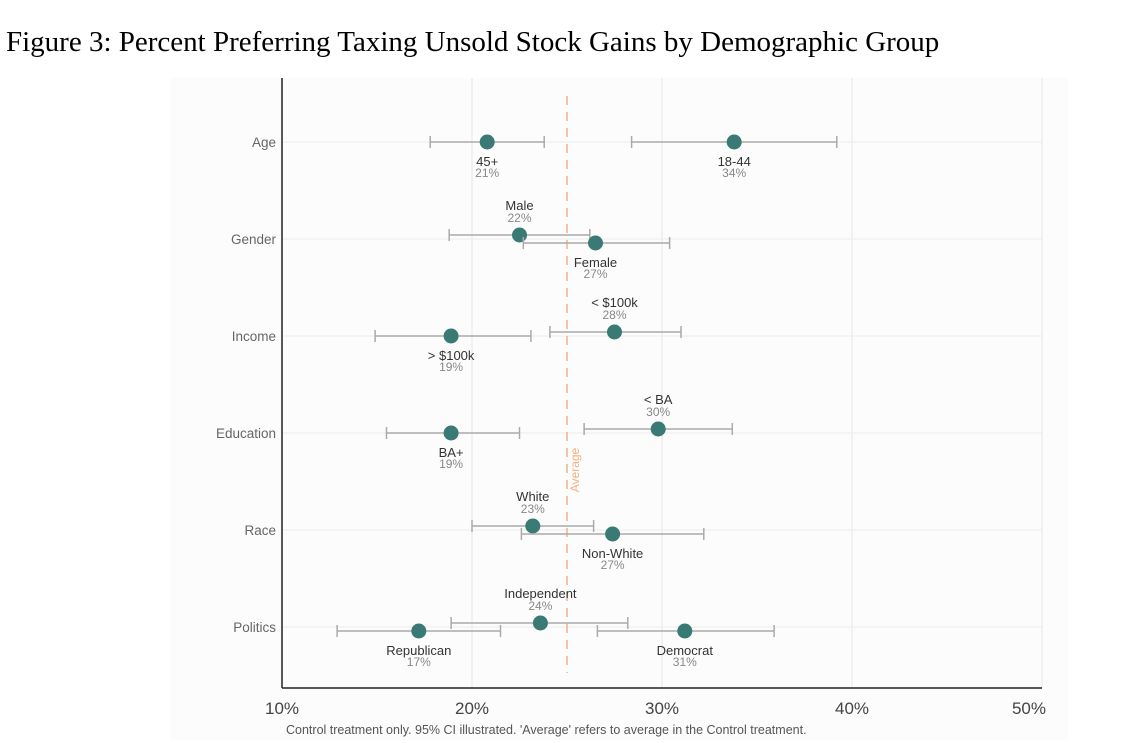  Describe the element at coordinates (734, 173) in the screenshot. I see `point-value-18-44: 34%` at that location.